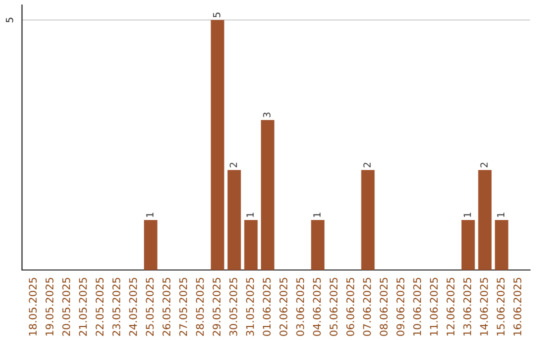  I want to click on x-tick-label: 29.05.2025, so click(216, 307).